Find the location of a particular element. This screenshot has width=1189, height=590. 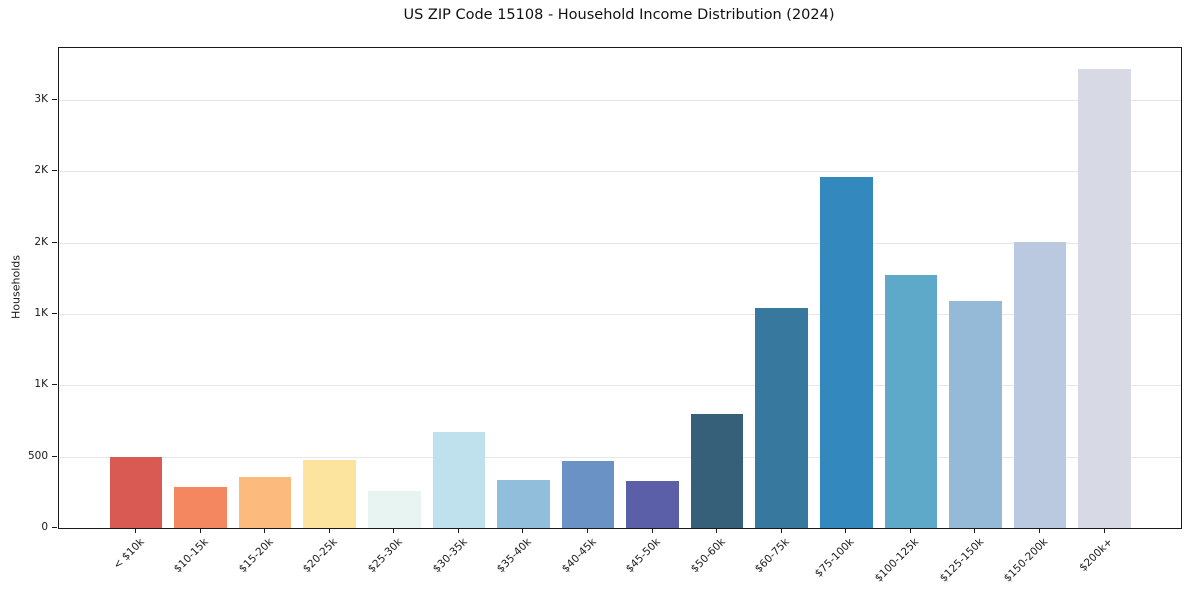

bar-75-100k is located at coordinates (846, 352).